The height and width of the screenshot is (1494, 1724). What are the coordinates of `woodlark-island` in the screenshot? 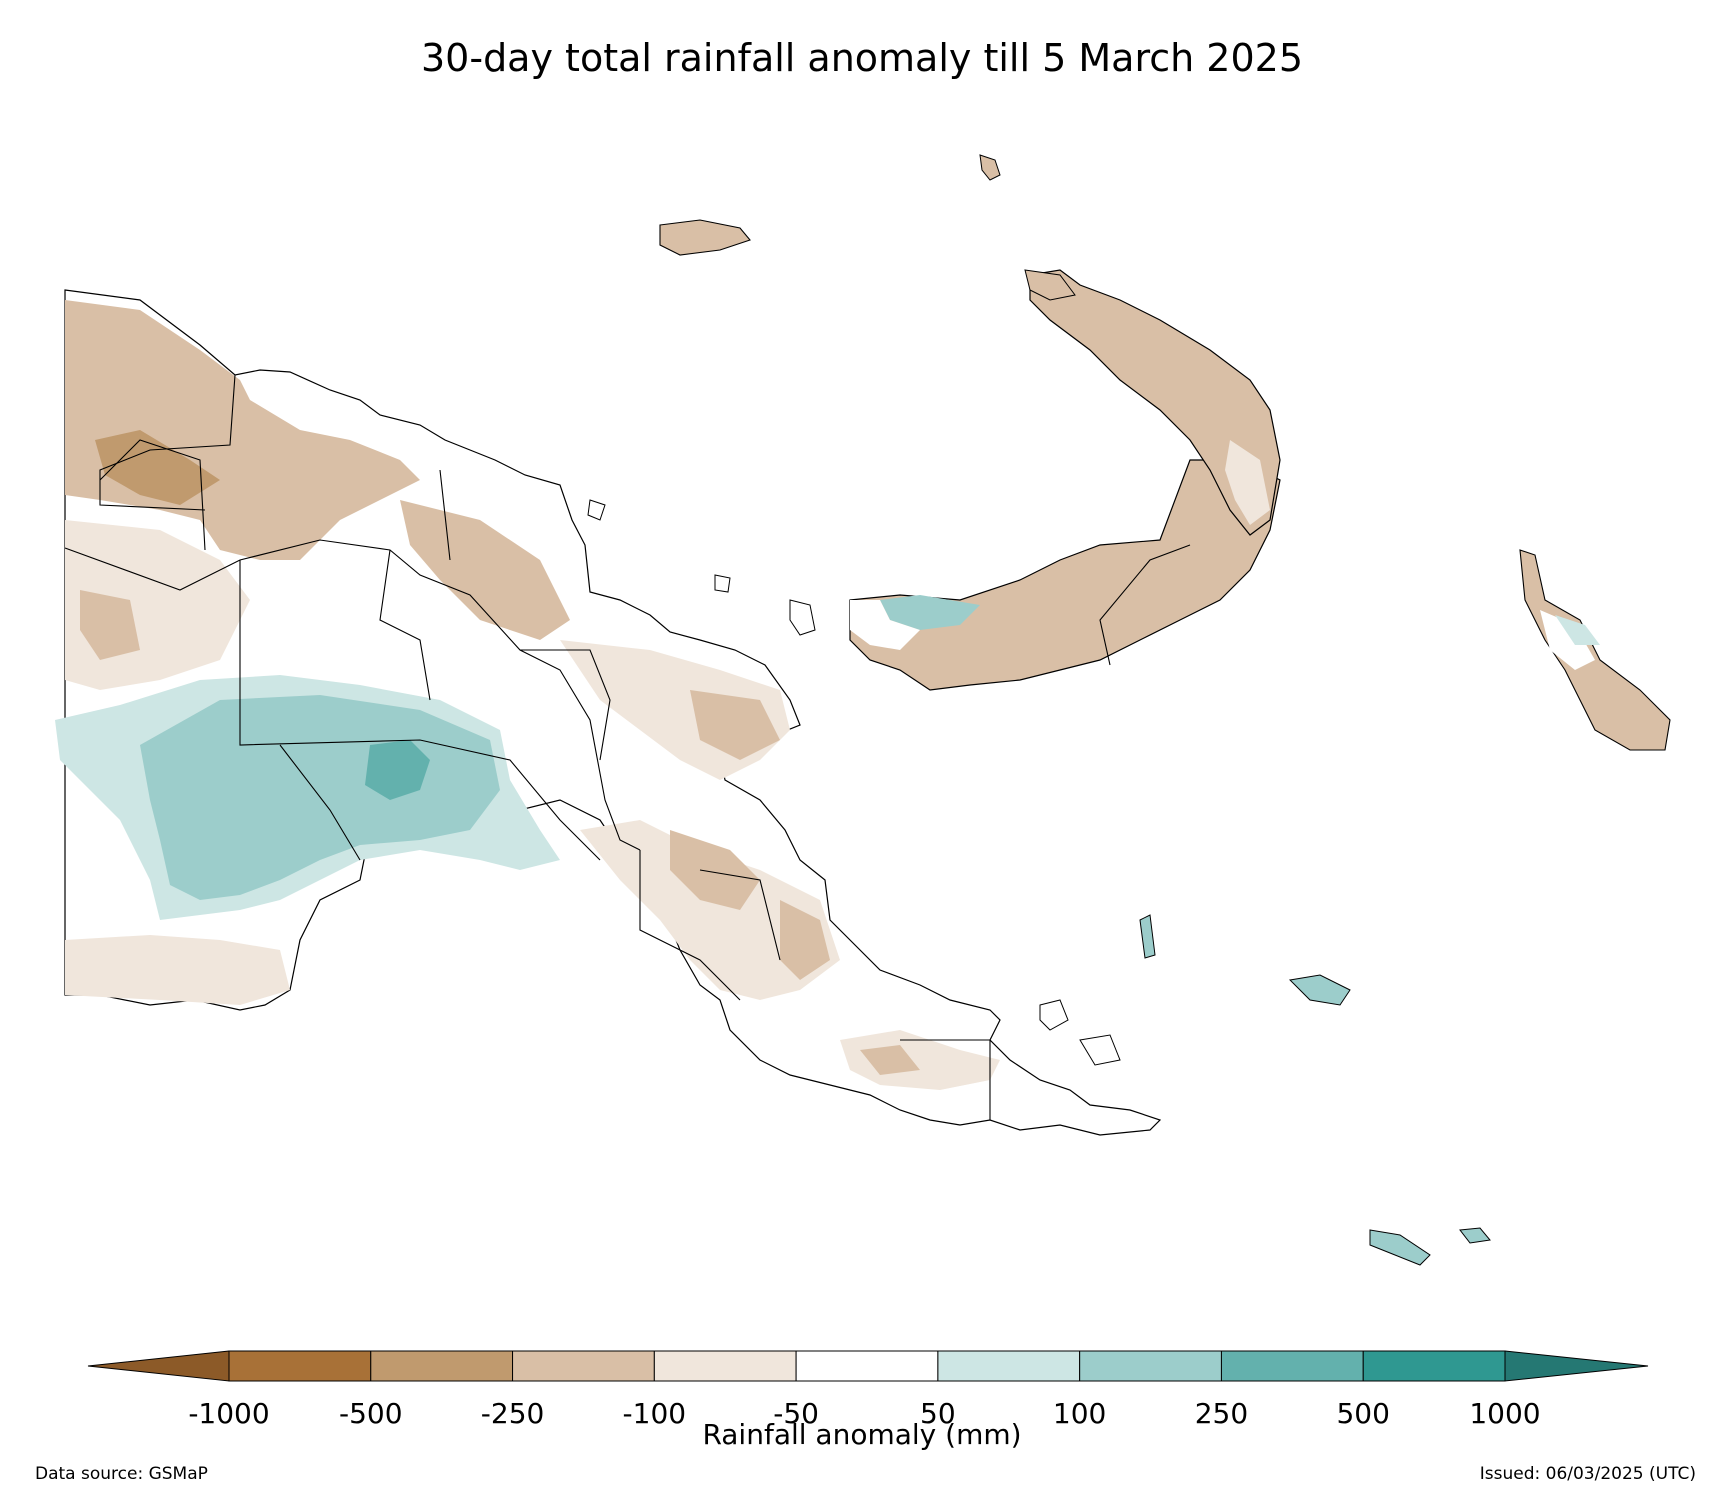 It's located at (1319, 990).